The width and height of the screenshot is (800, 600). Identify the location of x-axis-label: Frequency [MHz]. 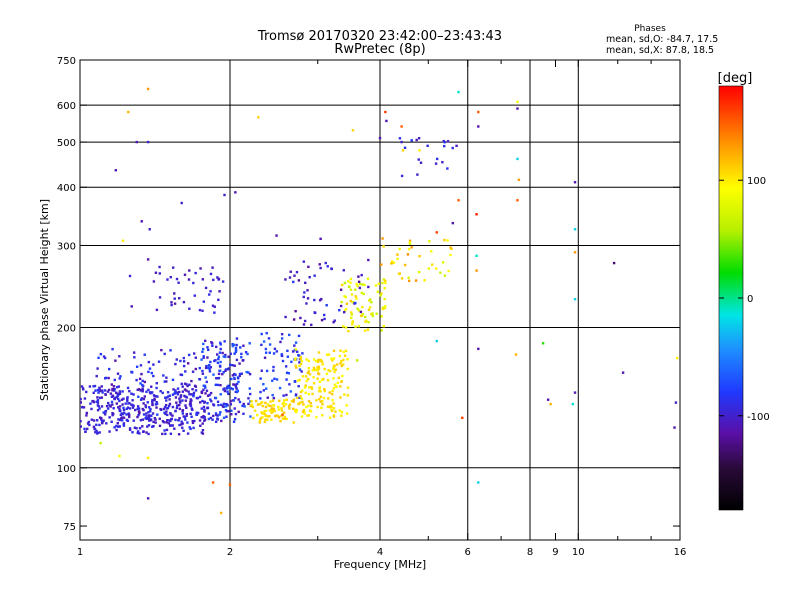
(380, 564).